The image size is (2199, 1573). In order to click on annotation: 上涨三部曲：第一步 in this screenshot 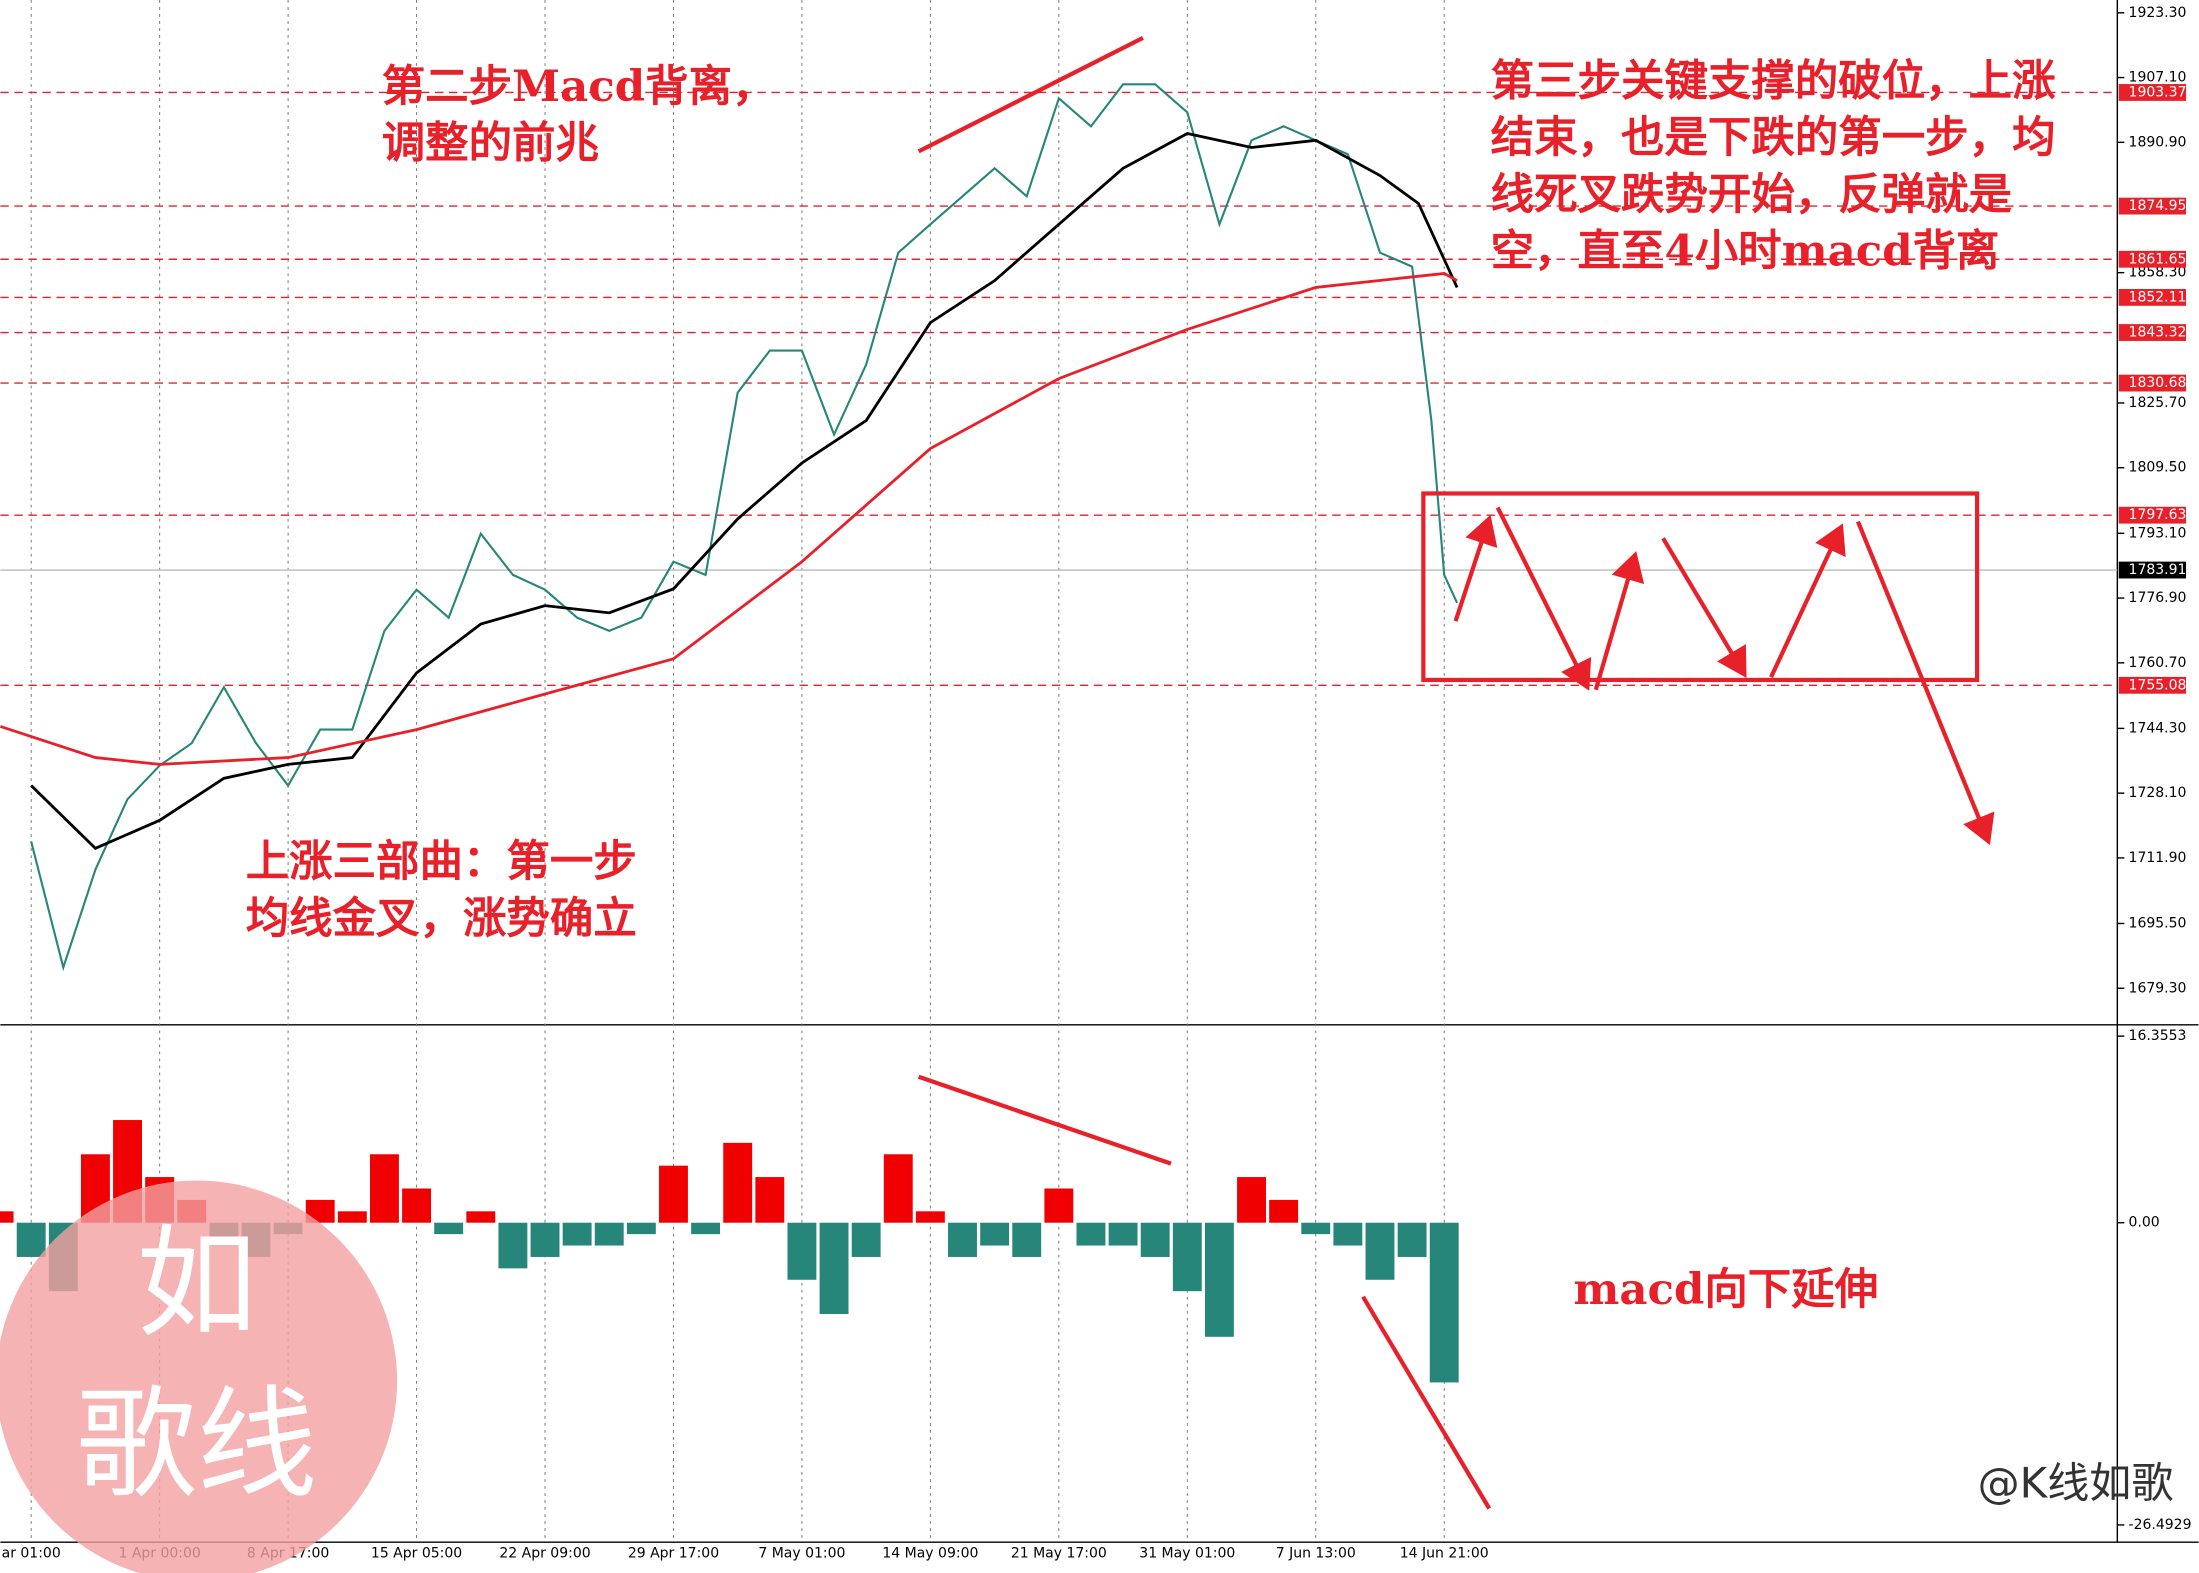, I will do `click(441, 861)`.